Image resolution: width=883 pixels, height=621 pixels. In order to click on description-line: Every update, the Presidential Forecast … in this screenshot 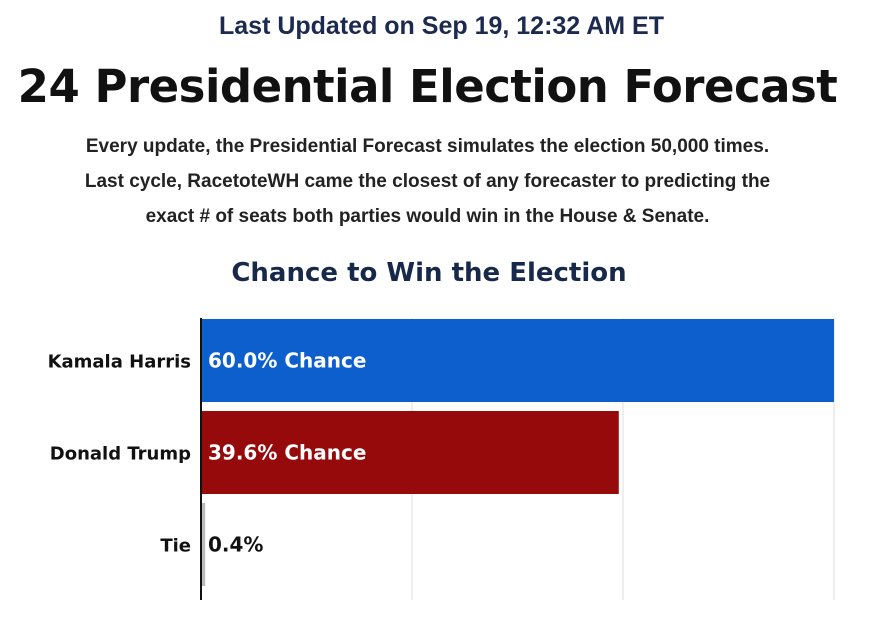, I will do `click(427, 146)`.